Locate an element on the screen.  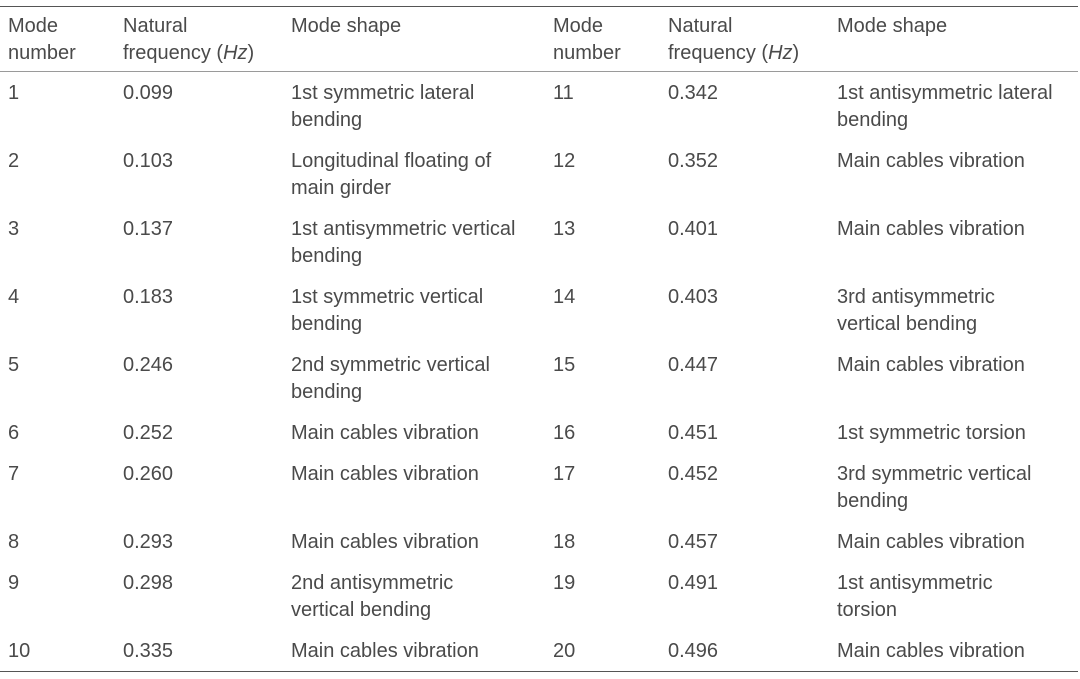
mode-number-cell: 5 is located at coordinates (14, 365).